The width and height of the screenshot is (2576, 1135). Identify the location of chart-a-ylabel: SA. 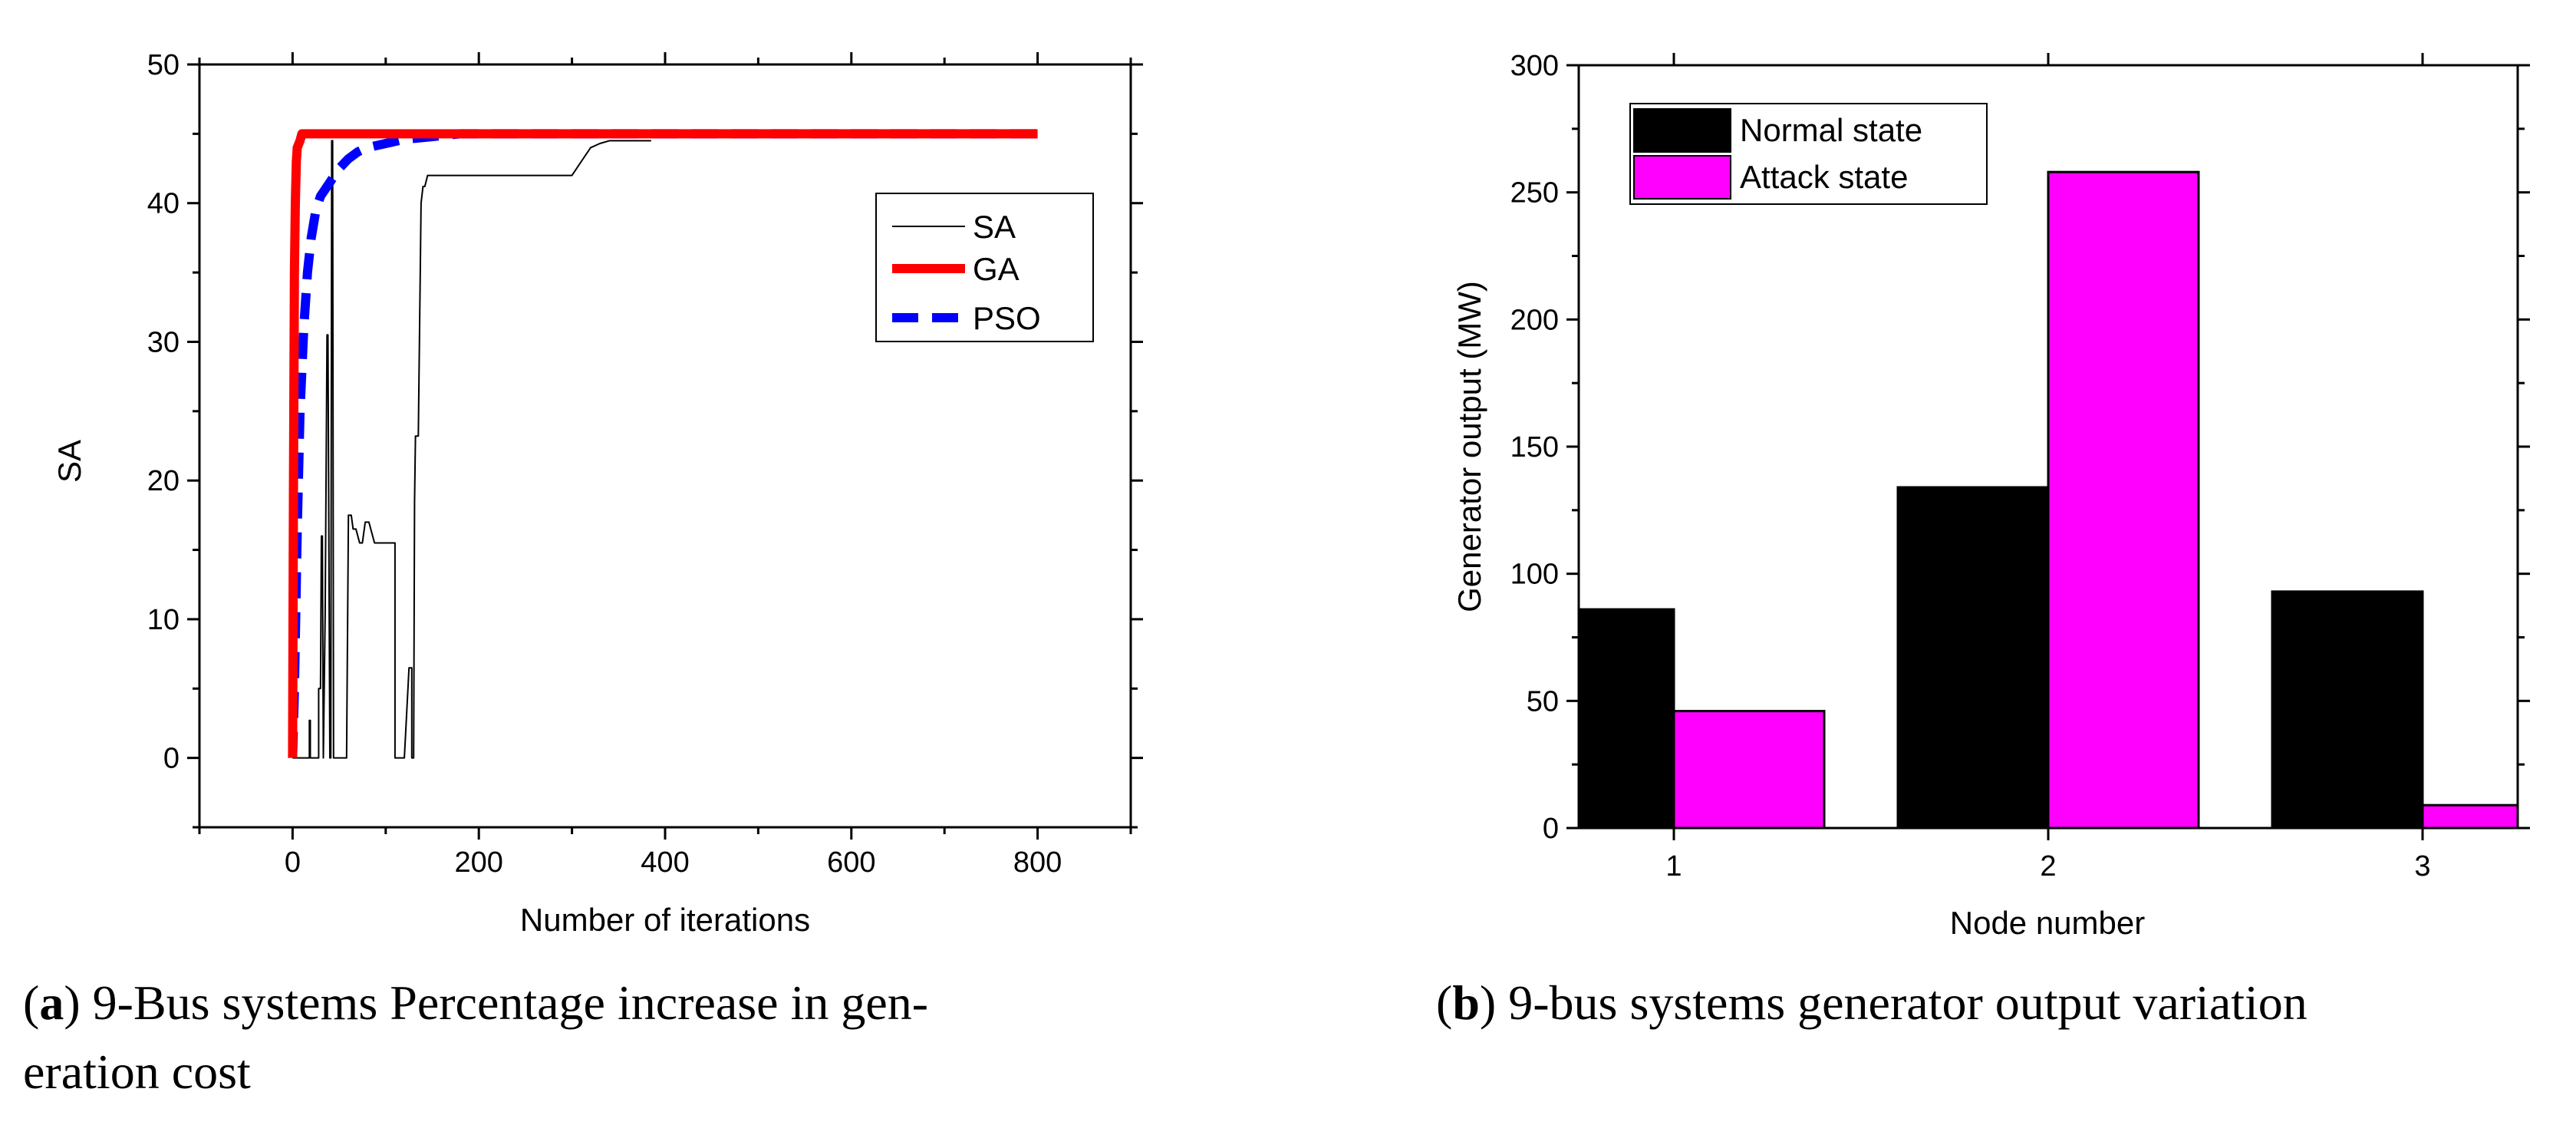
(69, 461).